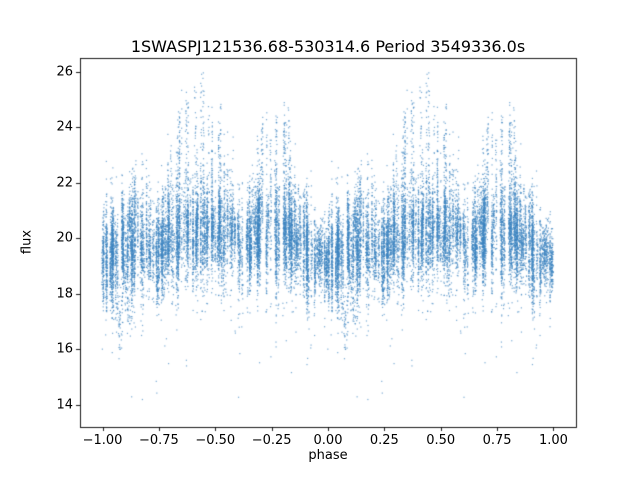 Image resolution: width=640 pixels, height=480 pixels. Describe the element at coordinates (553, 440) in the screenshot. I see `x-tick-label: 1.00` at that location.